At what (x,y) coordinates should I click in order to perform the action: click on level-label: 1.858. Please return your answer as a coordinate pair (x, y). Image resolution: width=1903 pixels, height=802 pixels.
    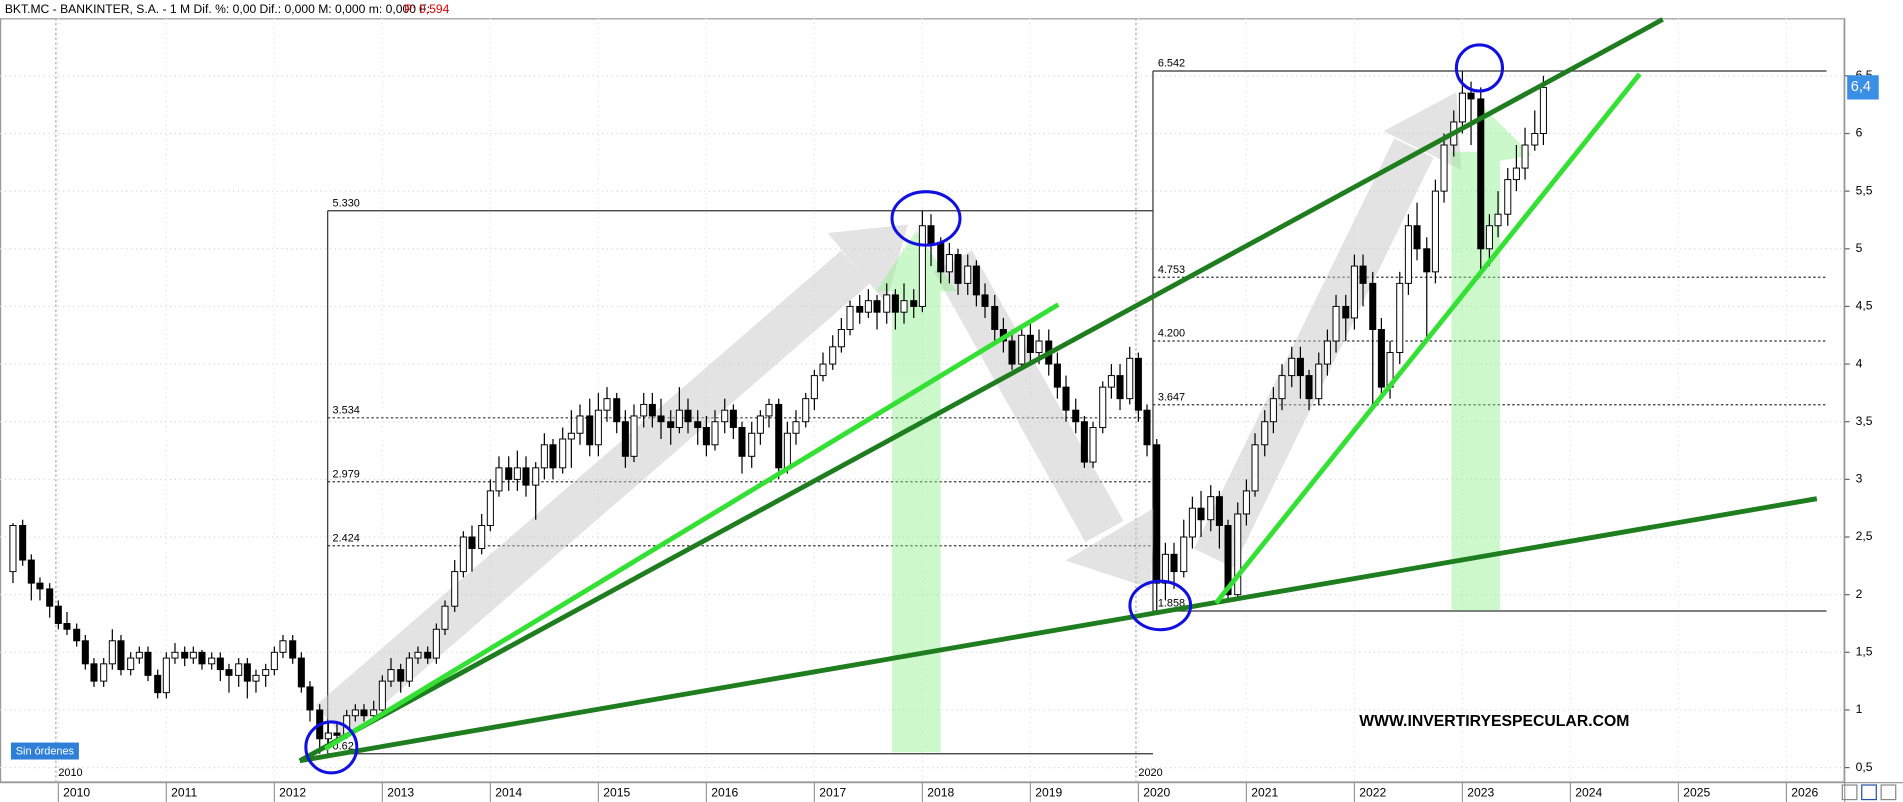
    Looking at the image, I should click on (1171, 604).